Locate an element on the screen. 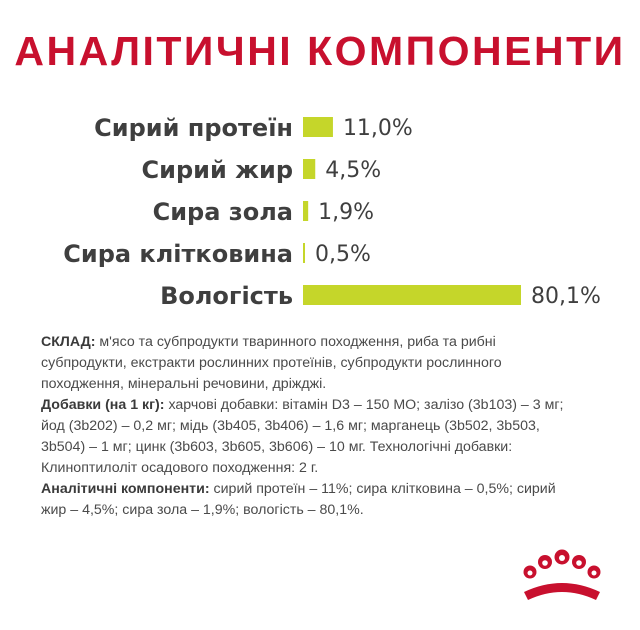 This screenshot has width=640, height=630. category-label: Сирий жир is located at coordinates (217, 170).